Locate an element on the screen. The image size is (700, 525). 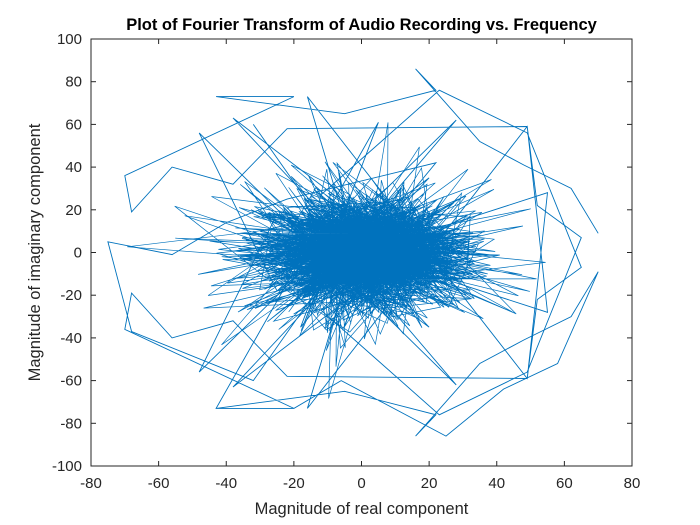
y-tick-label: 20 is located at coordinates (73, 210).